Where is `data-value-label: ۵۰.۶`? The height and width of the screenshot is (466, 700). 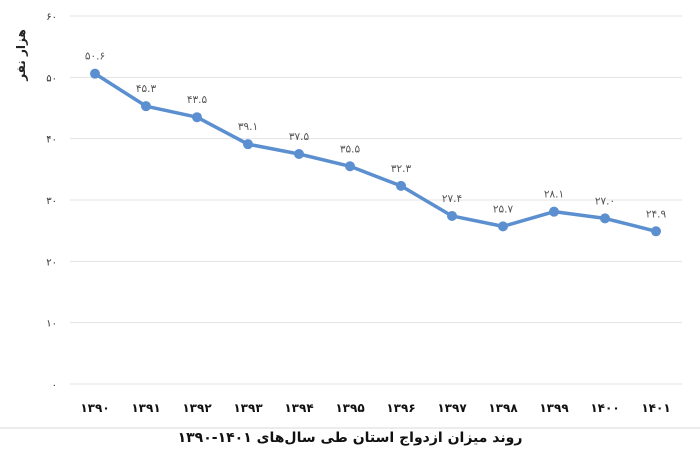 data-value-label: ۵۰.۶ is located at coordinates (95, 57).